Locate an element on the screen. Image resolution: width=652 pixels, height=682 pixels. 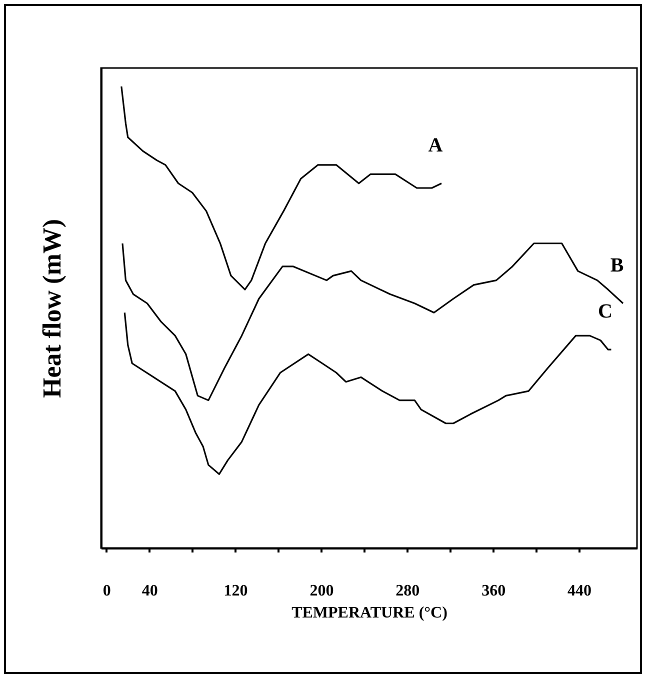
x-tick-label: 440 is located at coordinates (579, 591).